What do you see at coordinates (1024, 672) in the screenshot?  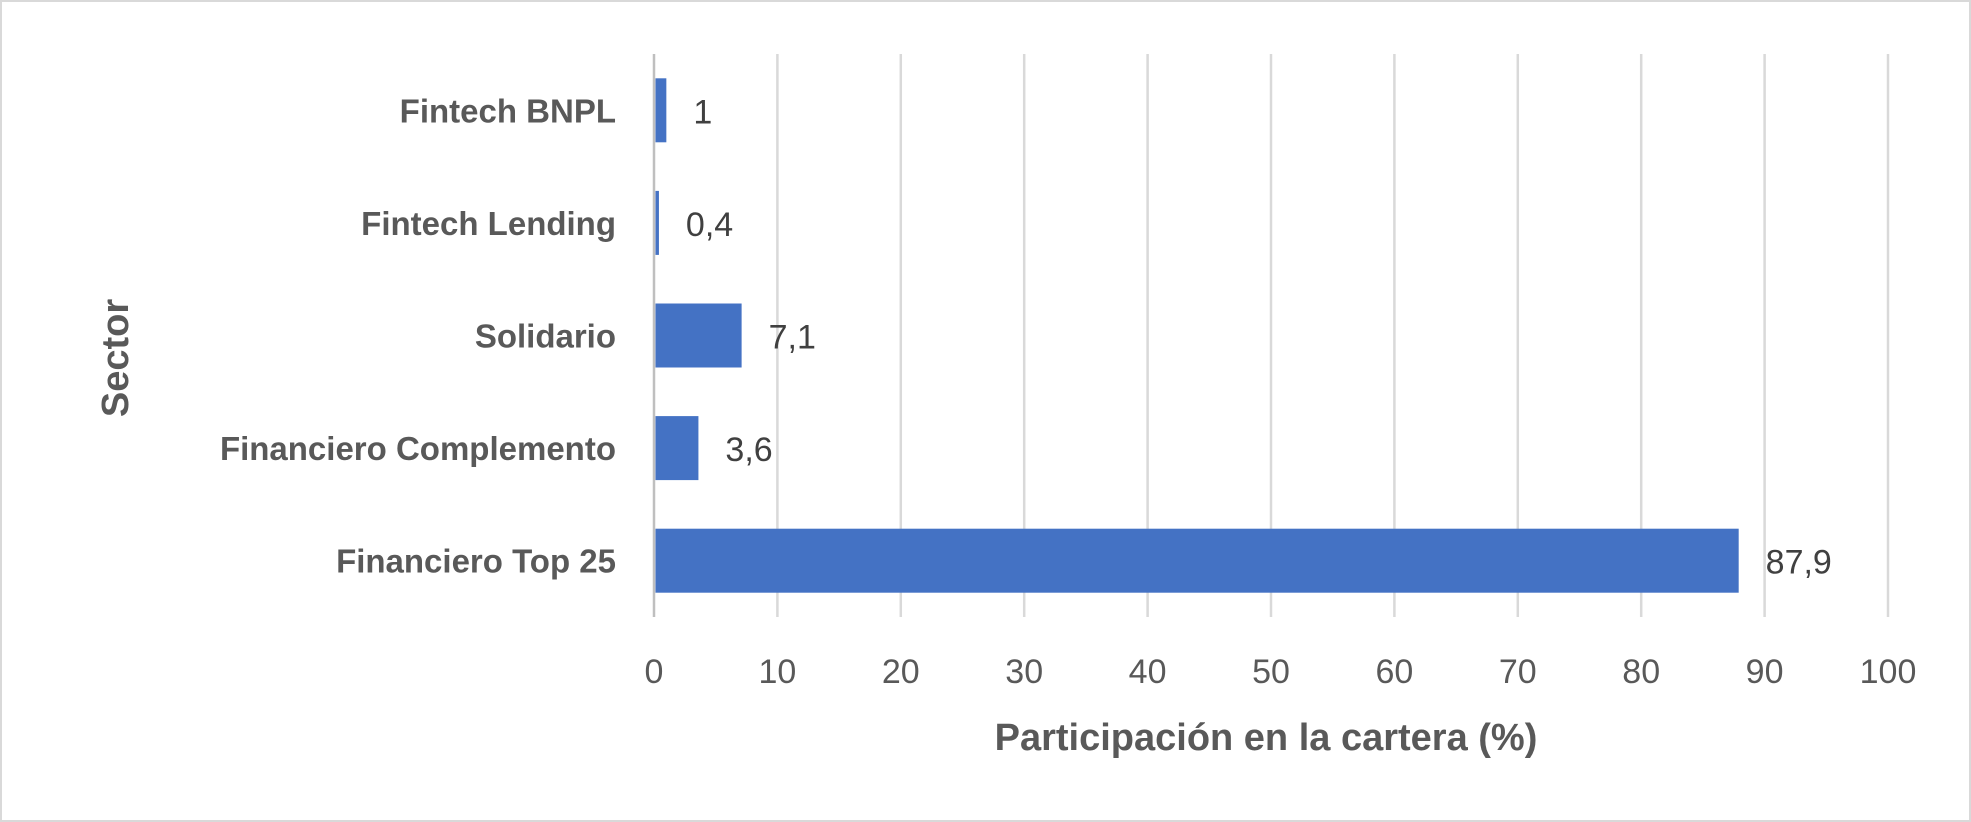 I see `x-tick-label: 30` at bounding box center [1024, 672].